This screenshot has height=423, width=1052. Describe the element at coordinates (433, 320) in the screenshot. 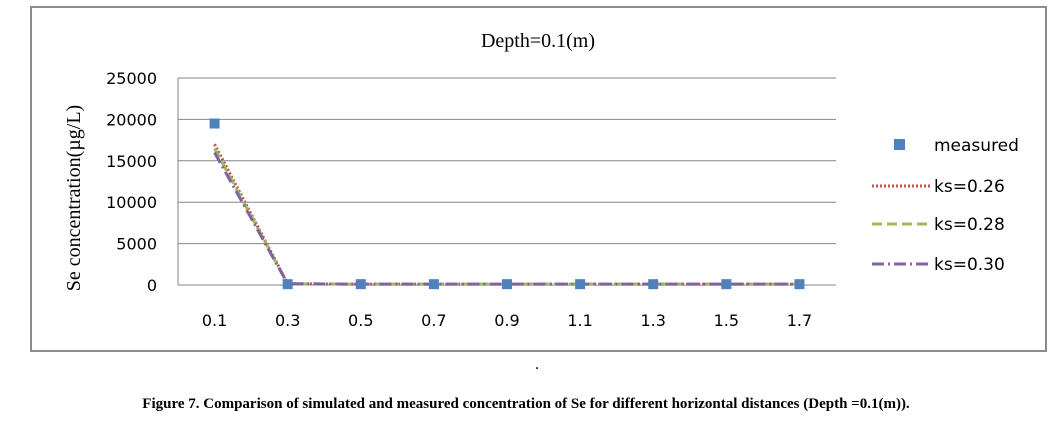

I see `x-tick-label: 0.7` at that location.